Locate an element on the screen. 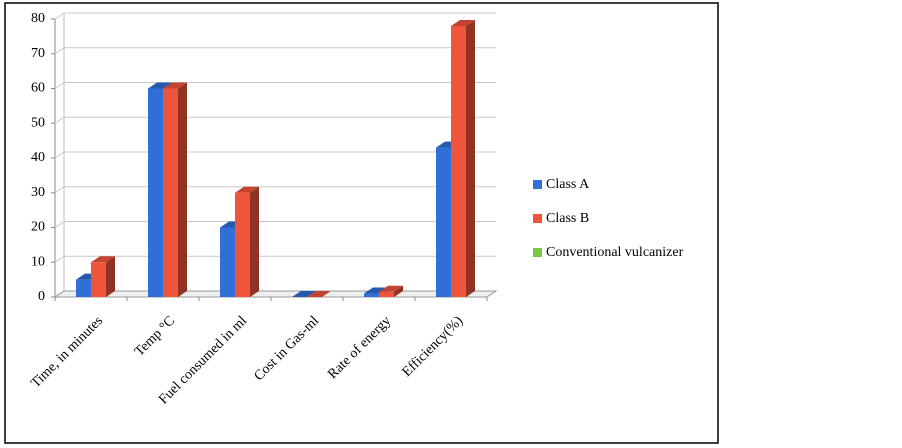  x-tick-label: Rate of energy is located at coordinates (359, 347).